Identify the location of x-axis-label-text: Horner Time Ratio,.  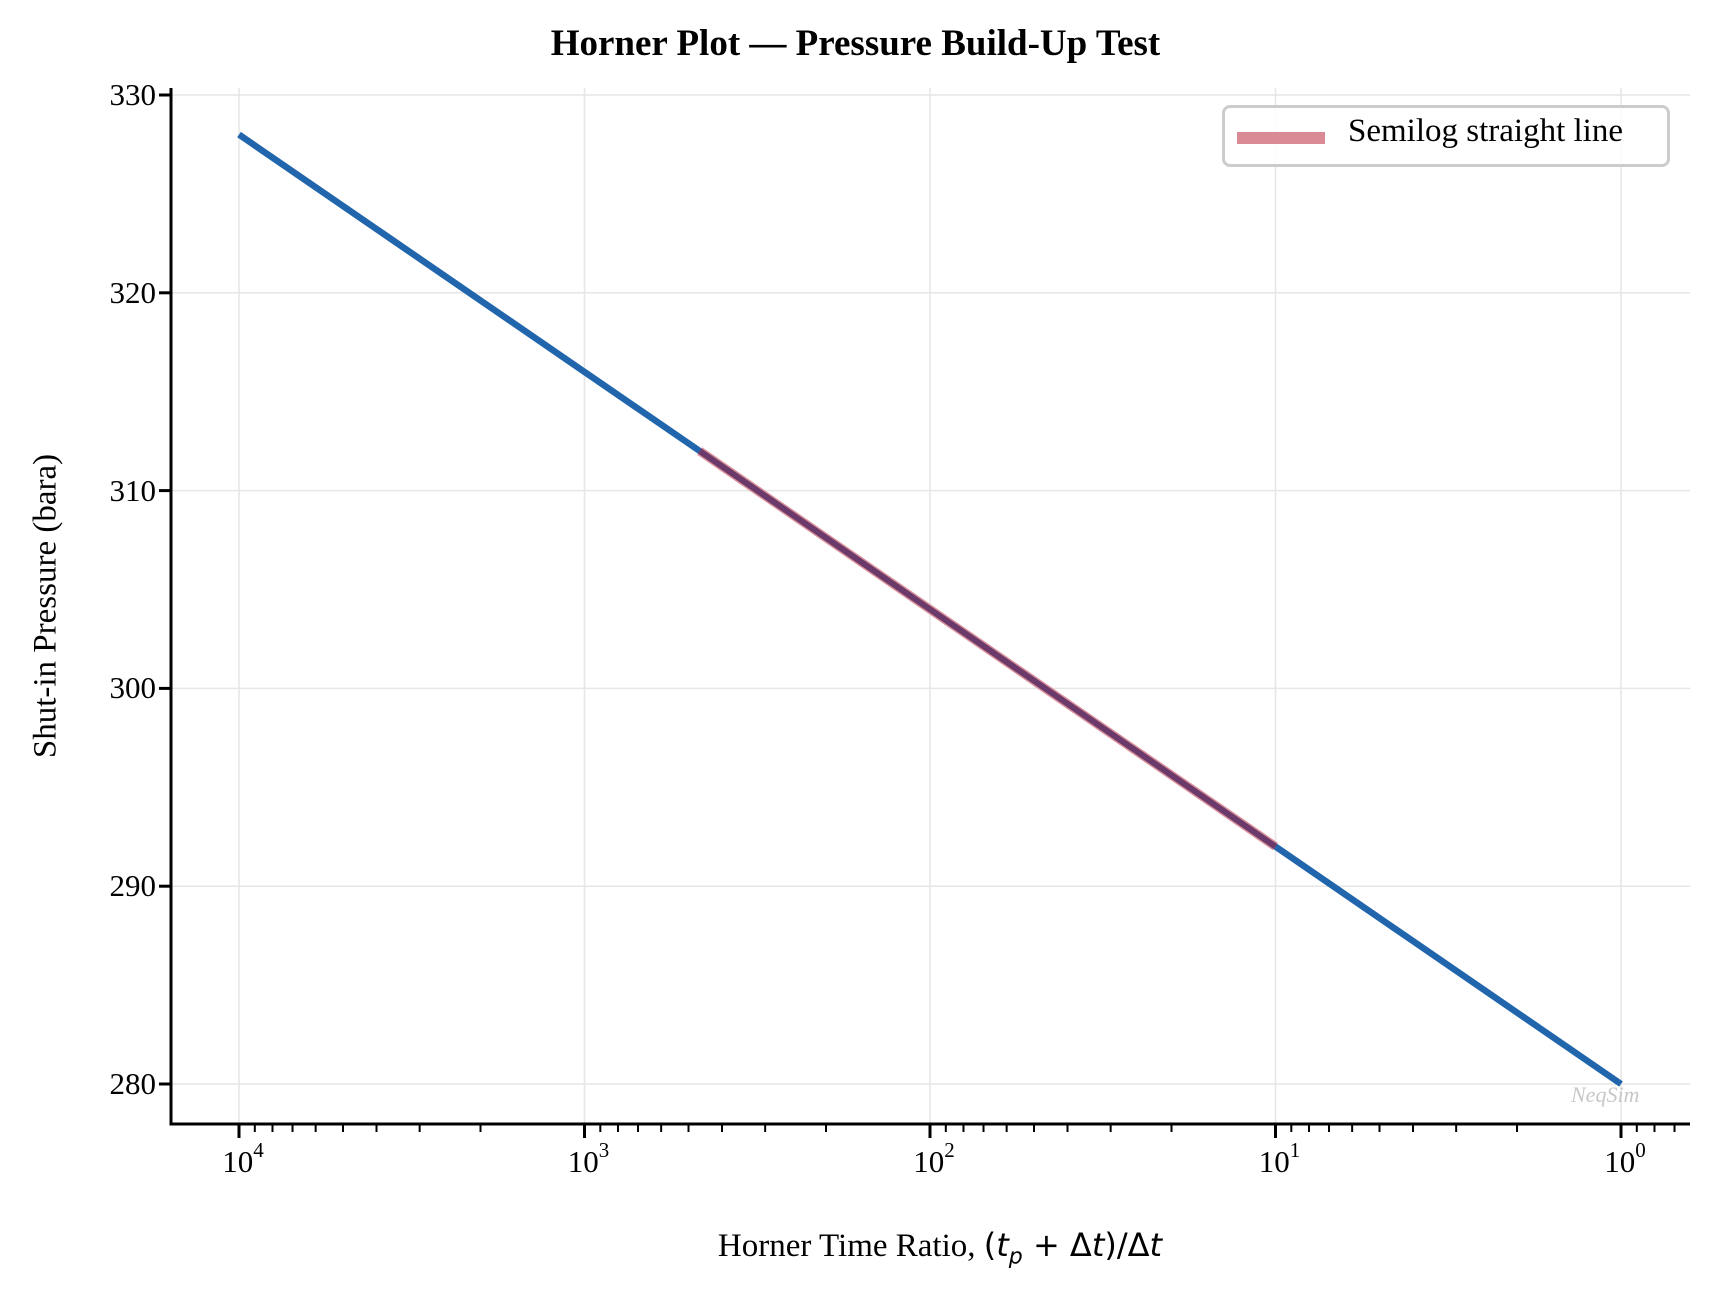
(846, 1246).